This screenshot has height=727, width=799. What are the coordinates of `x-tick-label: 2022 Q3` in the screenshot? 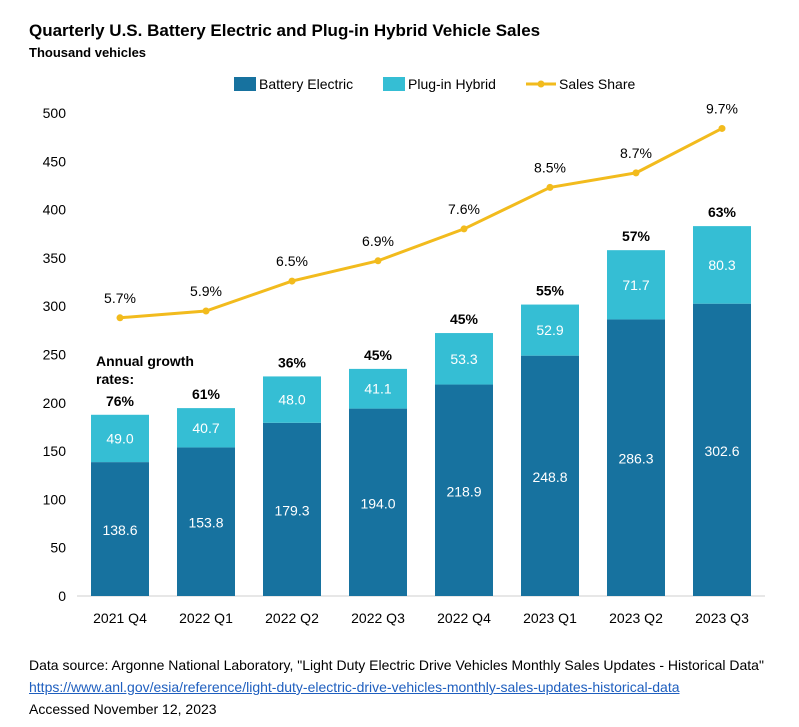 It's located at (378, 618).